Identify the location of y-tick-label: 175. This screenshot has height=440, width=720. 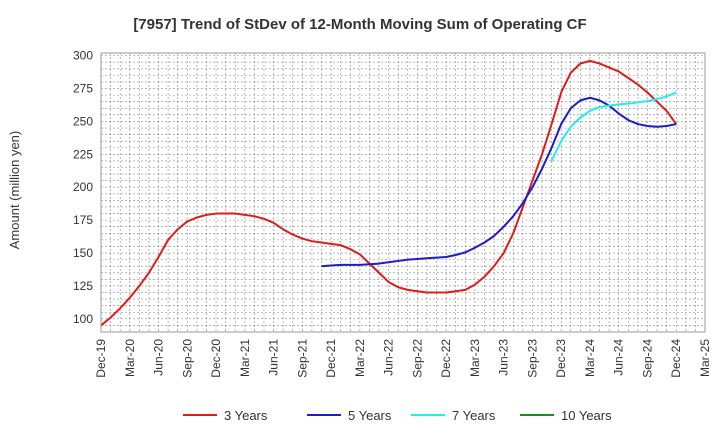
(83, 220).